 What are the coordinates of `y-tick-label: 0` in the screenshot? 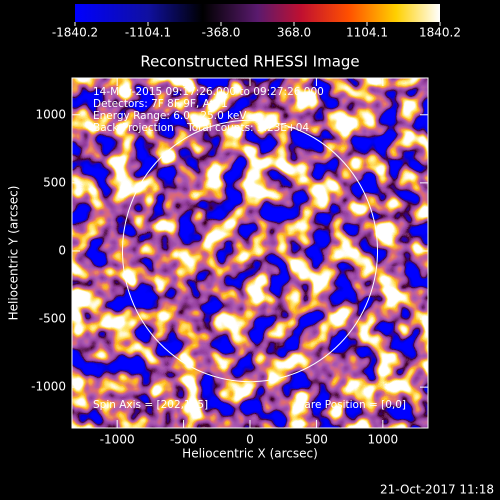 It's located at (62, 250).